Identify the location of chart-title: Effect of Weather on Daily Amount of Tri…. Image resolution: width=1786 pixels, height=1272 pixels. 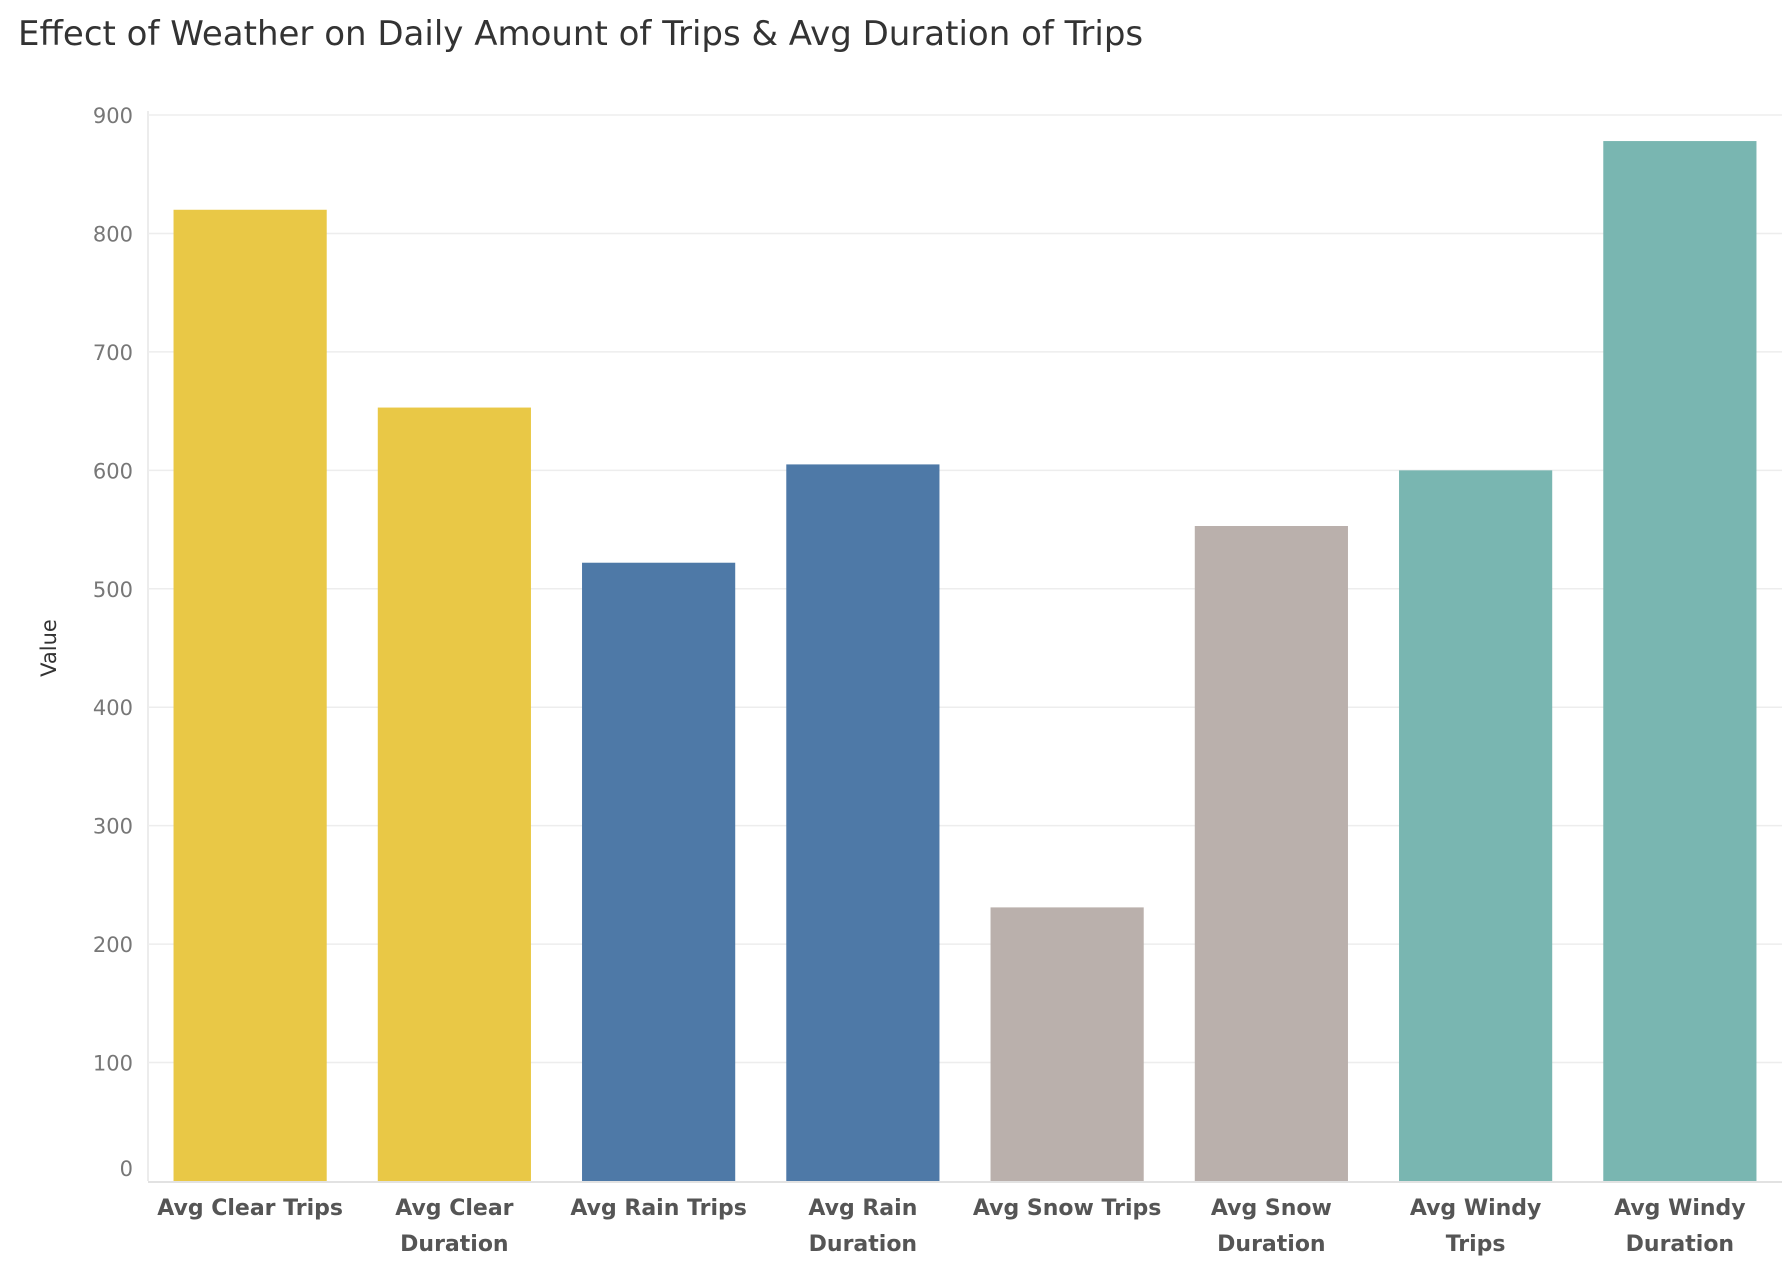
(581, 34).